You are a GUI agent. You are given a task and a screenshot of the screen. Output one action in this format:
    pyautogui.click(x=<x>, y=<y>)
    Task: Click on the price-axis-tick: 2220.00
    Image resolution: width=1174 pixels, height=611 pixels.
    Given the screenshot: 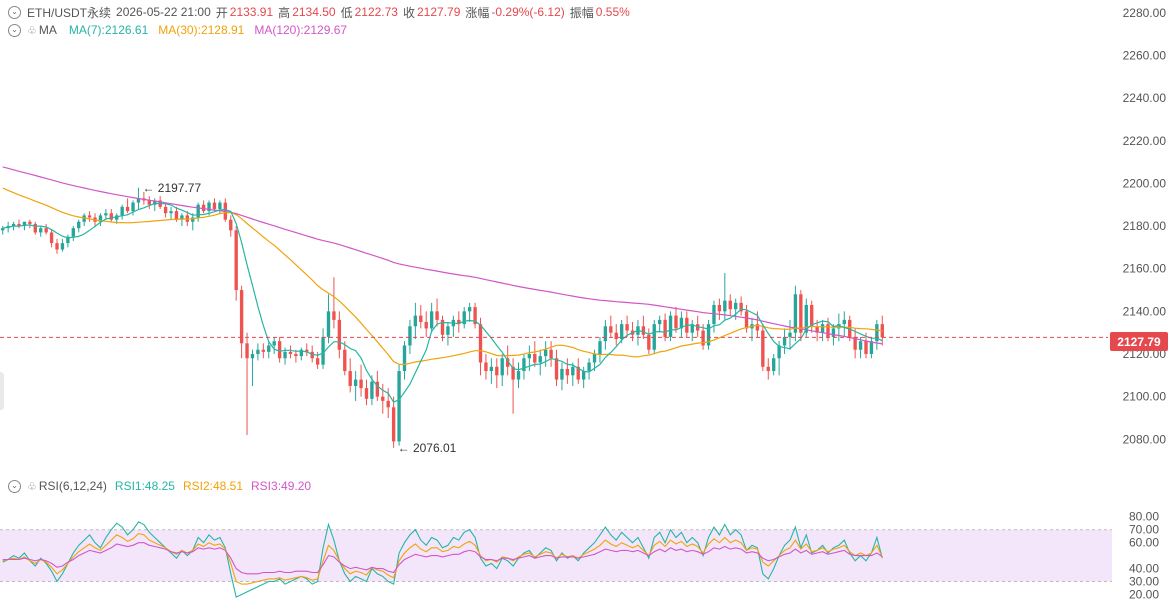 What is the action you would take?
    pyautogui.click(x=1145, y=141)
    